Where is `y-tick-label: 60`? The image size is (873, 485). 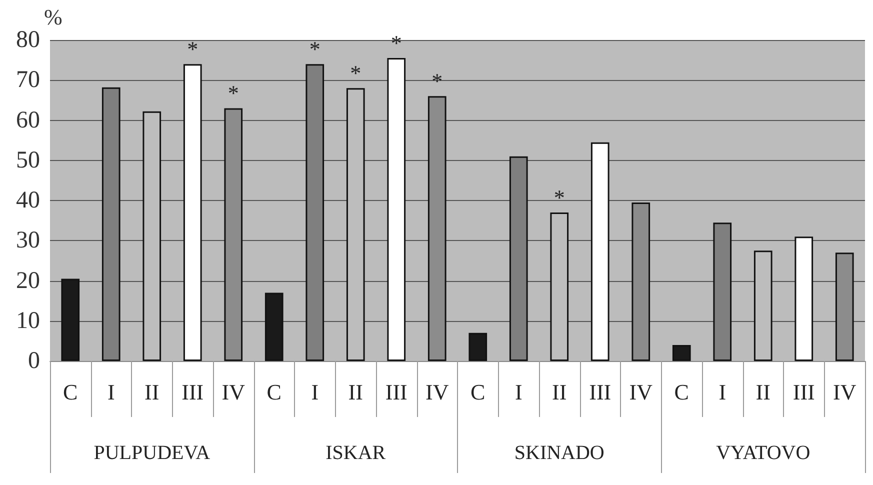
y-tick-label: 60 is located at coordinates (28, 120).